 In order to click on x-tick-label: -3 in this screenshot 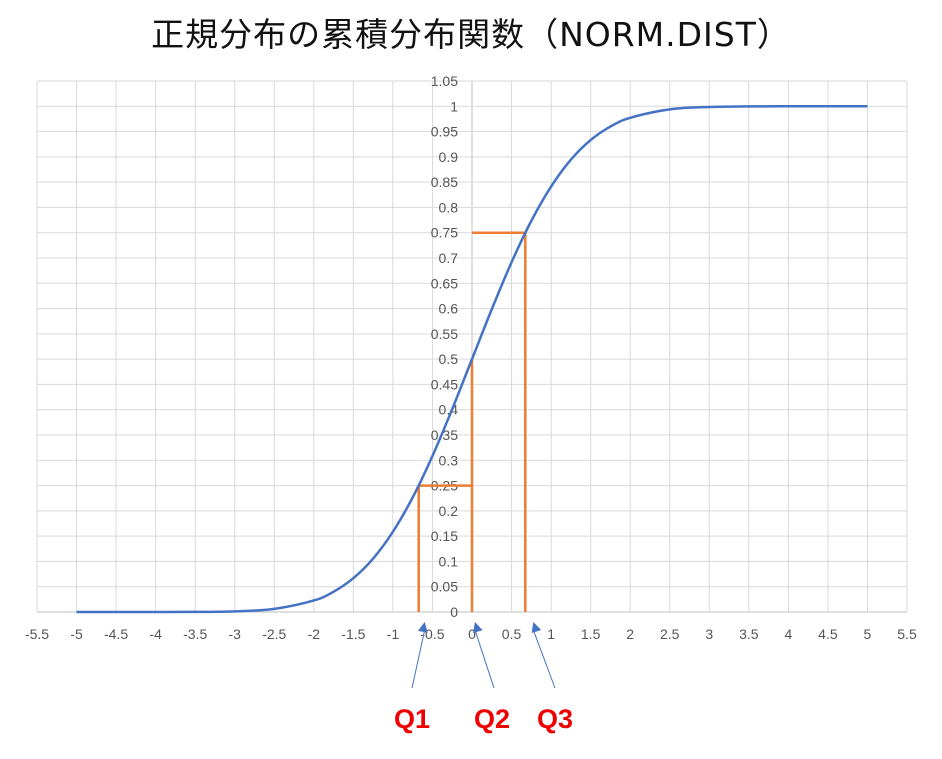, I will do `click(235, 634)`.